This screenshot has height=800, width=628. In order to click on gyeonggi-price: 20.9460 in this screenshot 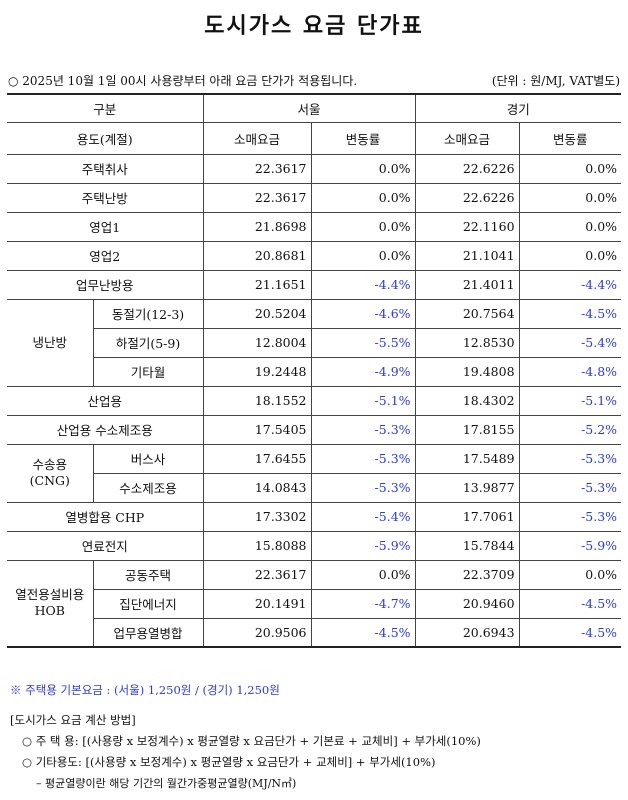, I will do `click(467, 603)`.